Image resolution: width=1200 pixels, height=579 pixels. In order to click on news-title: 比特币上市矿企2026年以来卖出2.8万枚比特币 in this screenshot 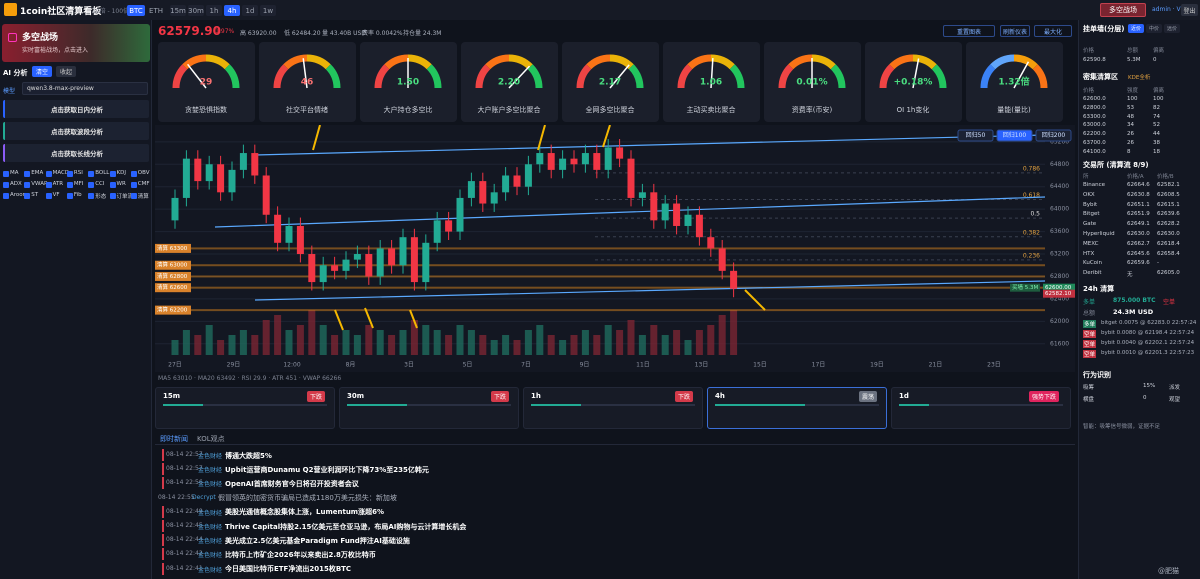, I will do `click(300, 554)`.